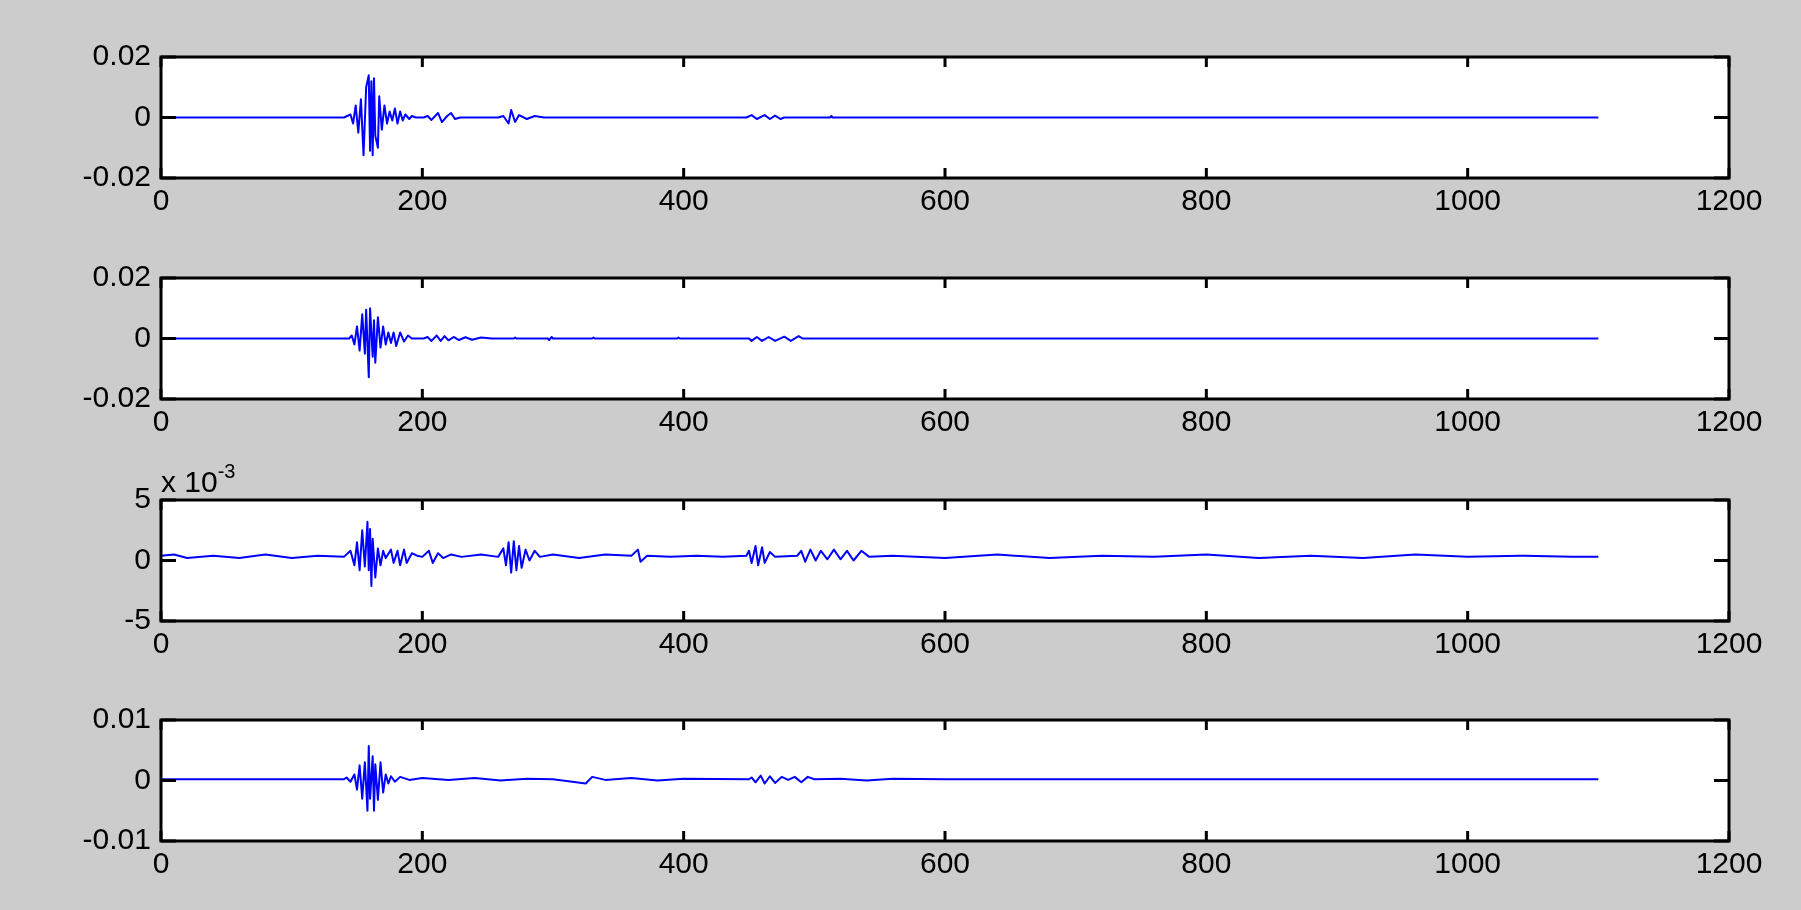 The height and width of the screenshot is (910, 1801). I want to click on y-tick-label: 0.01, so click(121, 718).